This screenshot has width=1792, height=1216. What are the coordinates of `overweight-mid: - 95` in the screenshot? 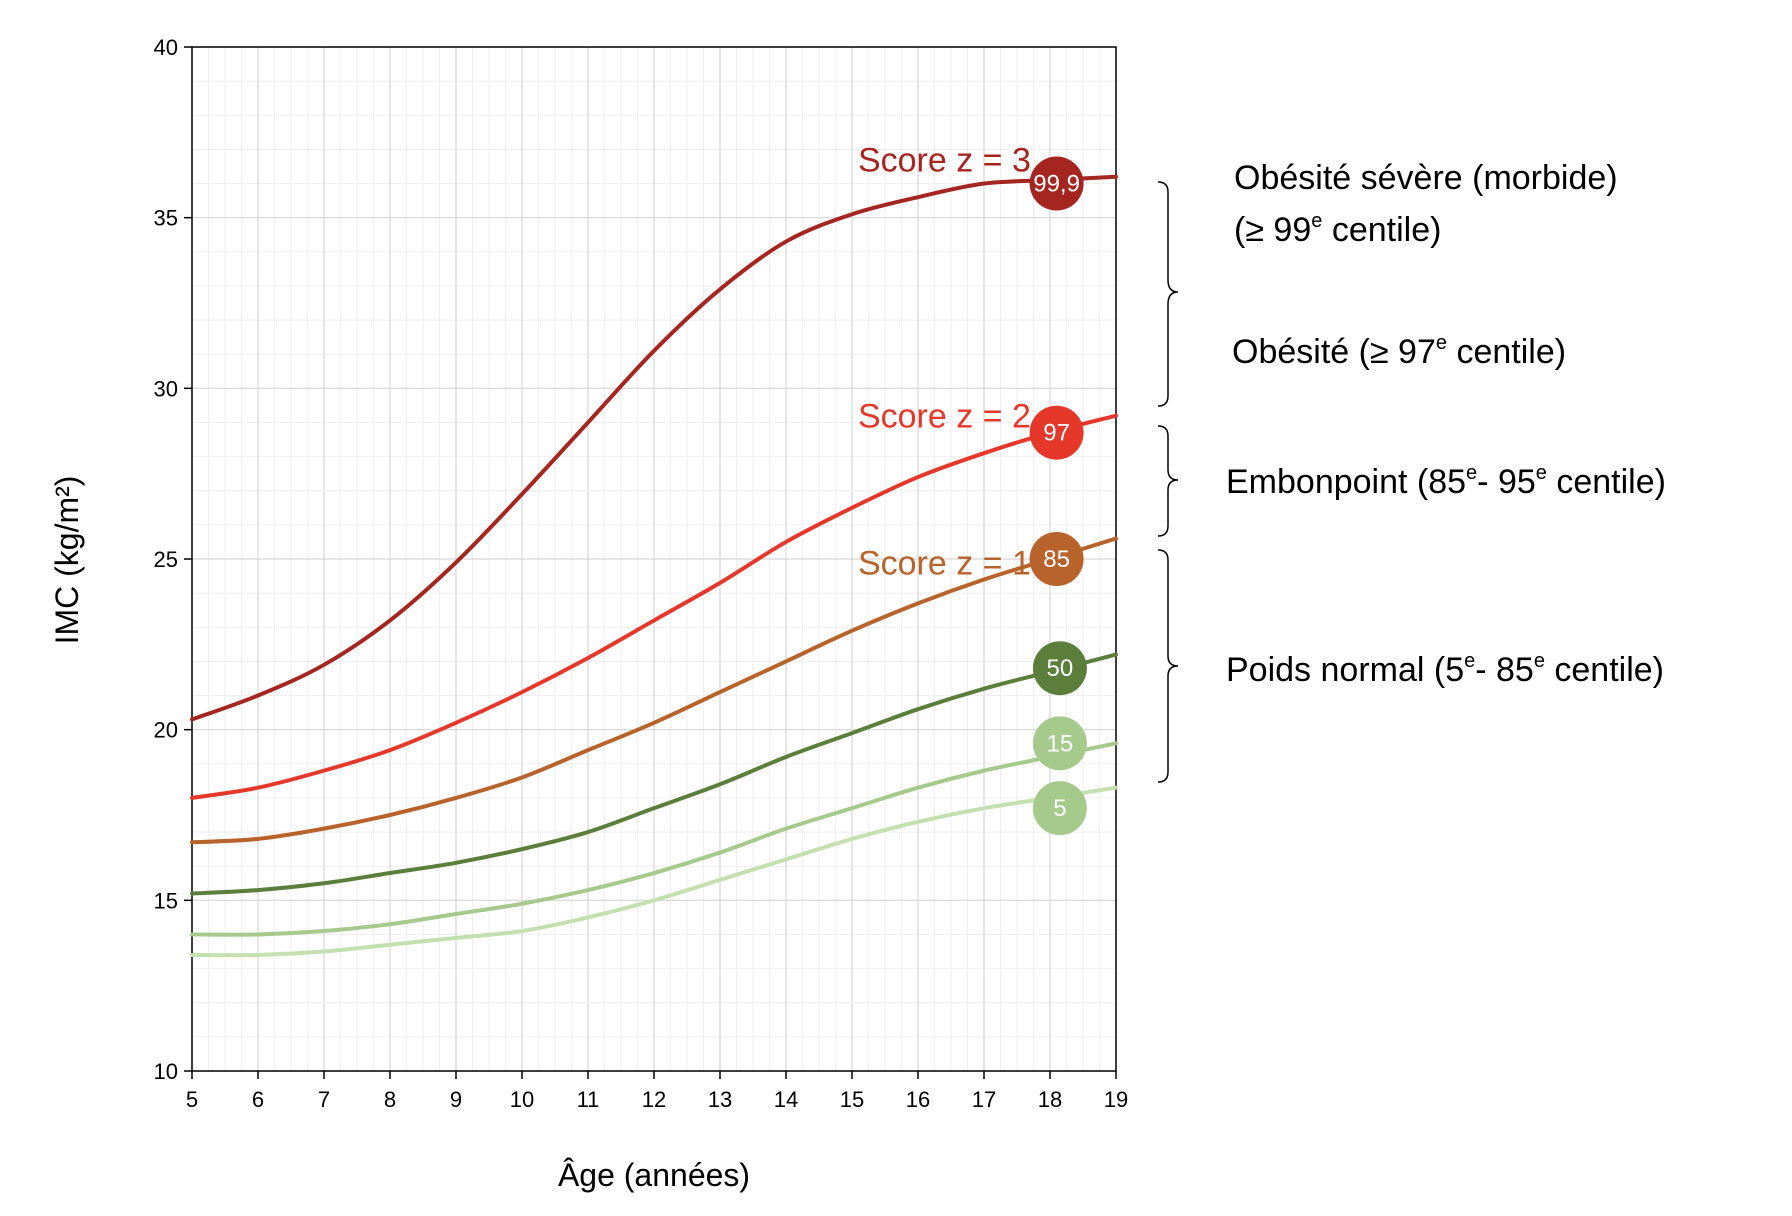 It's located at (1506, 482).